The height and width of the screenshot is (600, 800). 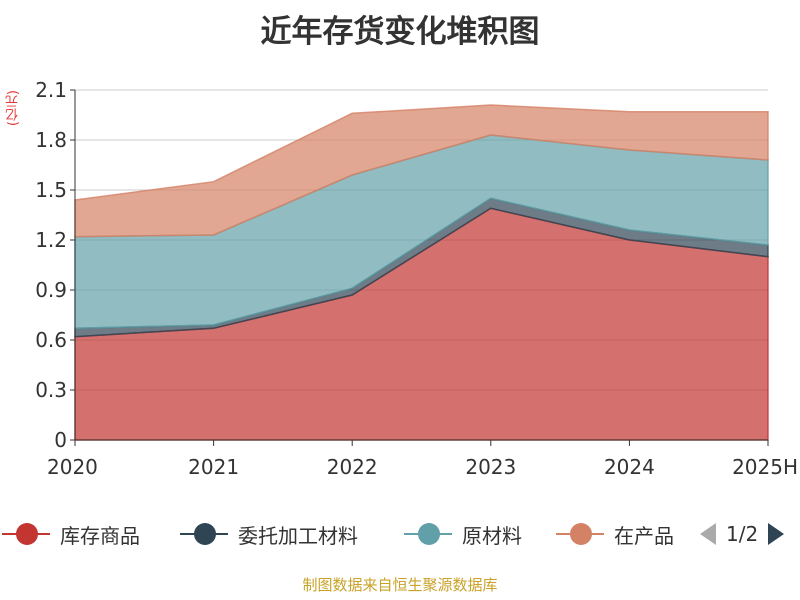 I want to click on chart-title: 近年存货变化堆积图, so click(x=400, y=32).